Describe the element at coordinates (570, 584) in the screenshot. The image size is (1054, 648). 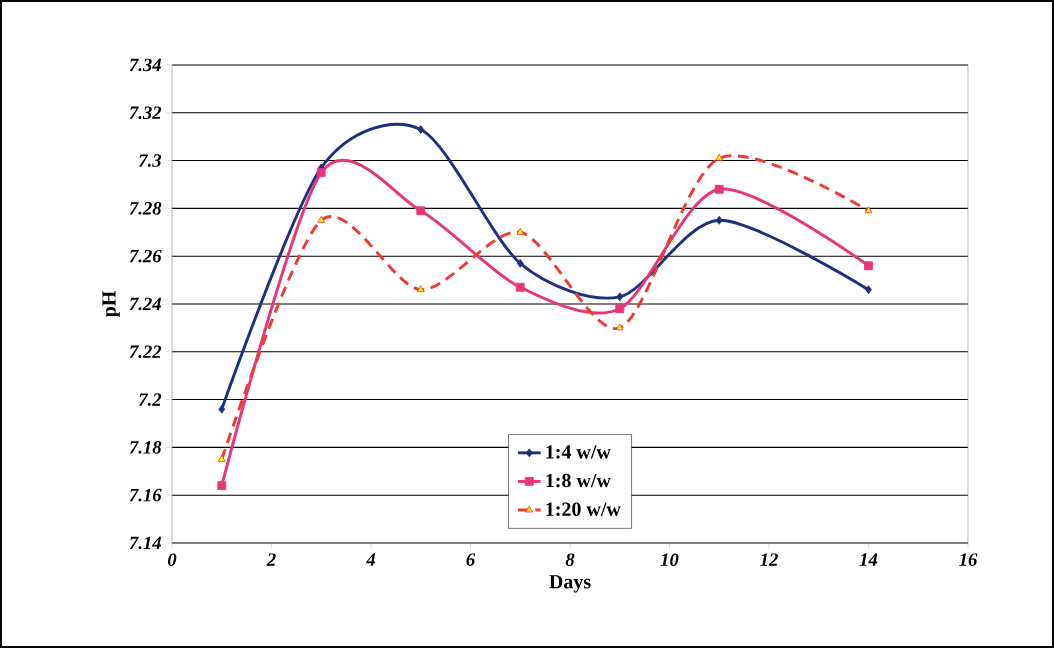
I see `x-axis-title: Days` at that location.